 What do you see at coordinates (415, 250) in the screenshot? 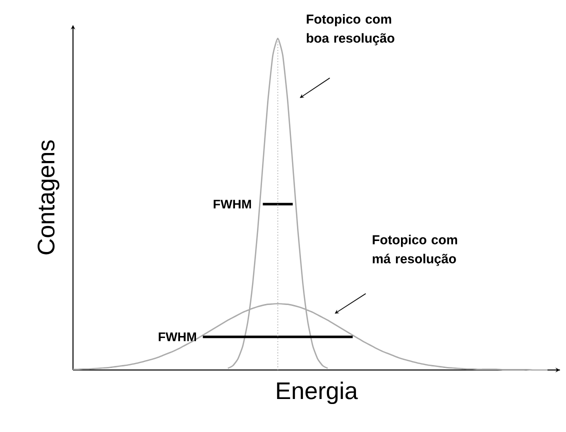
I see `annotation: Fotopico com má resolução` at bounding box center [415, 250].